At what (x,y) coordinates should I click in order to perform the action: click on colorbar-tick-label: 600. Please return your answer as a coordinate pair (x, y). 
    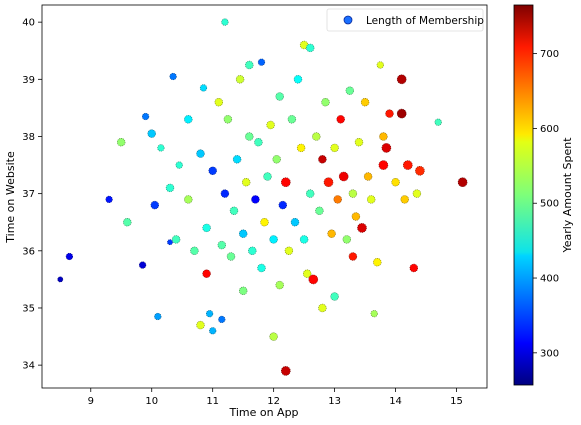
    Looking at the image, I should click on (549, 129).